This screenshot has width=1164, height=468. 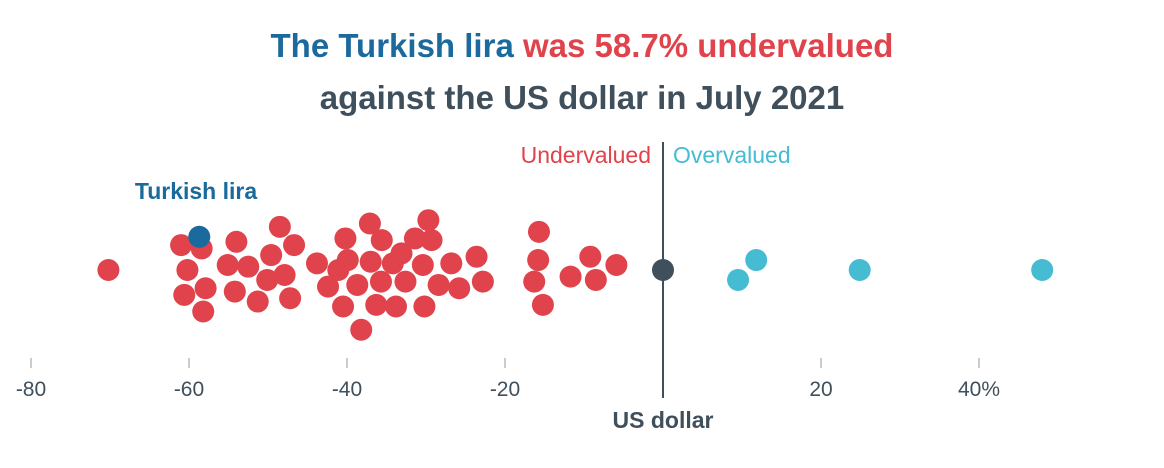 What do you see at coordinates (732, 155) in the screenshot?
I see `overvalued-label: Overvalued` at bounding box center [732, 155].